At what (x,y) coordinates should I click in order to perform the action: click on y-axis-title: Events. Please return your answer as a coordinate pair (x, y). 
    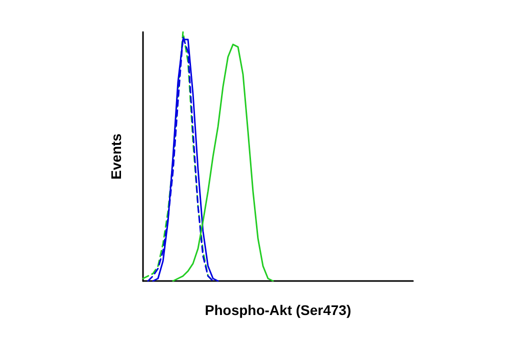
    Looking at the image, I should click on (116, 156).